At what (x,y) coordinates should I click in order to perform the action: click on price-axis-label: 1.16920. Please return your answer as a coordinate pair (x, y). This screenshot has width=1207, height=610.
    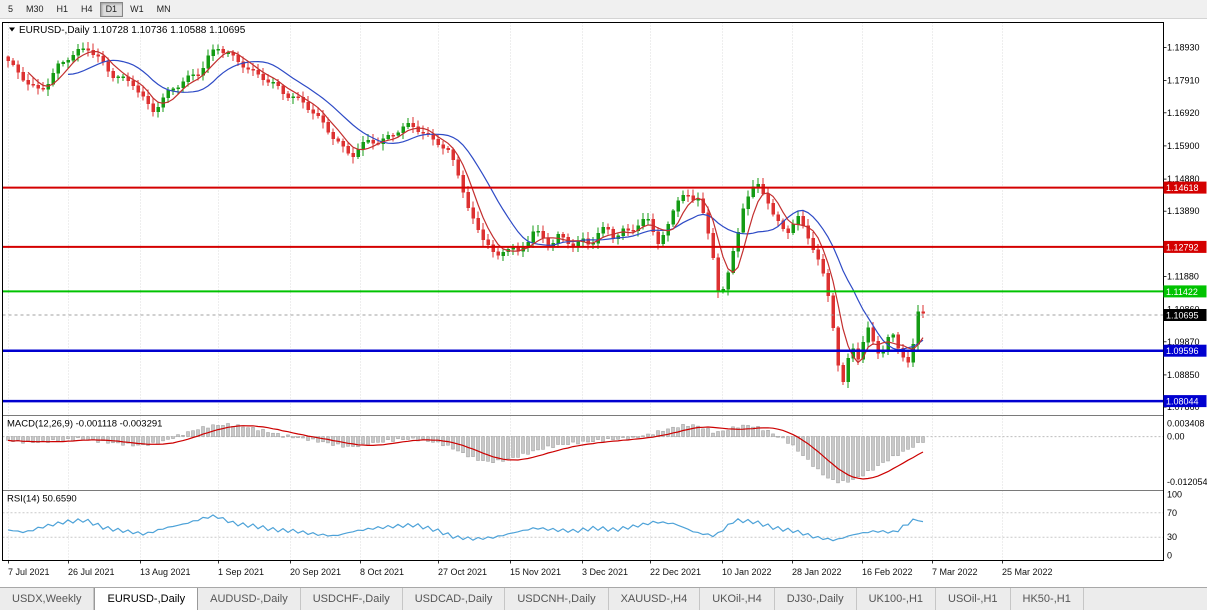
    Looking at the image, I should click on (1183, 113).